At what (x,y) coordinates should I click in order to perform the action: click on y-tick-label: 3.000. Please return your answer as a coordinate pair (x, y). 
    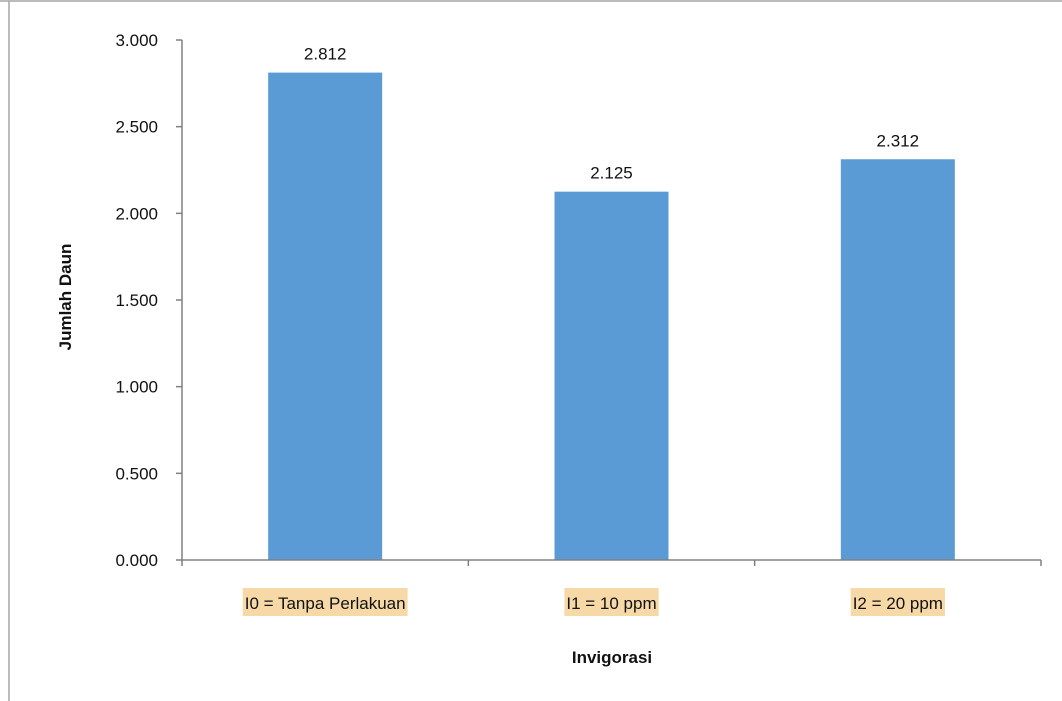
    Looking at the image, I should click on (136, 40).